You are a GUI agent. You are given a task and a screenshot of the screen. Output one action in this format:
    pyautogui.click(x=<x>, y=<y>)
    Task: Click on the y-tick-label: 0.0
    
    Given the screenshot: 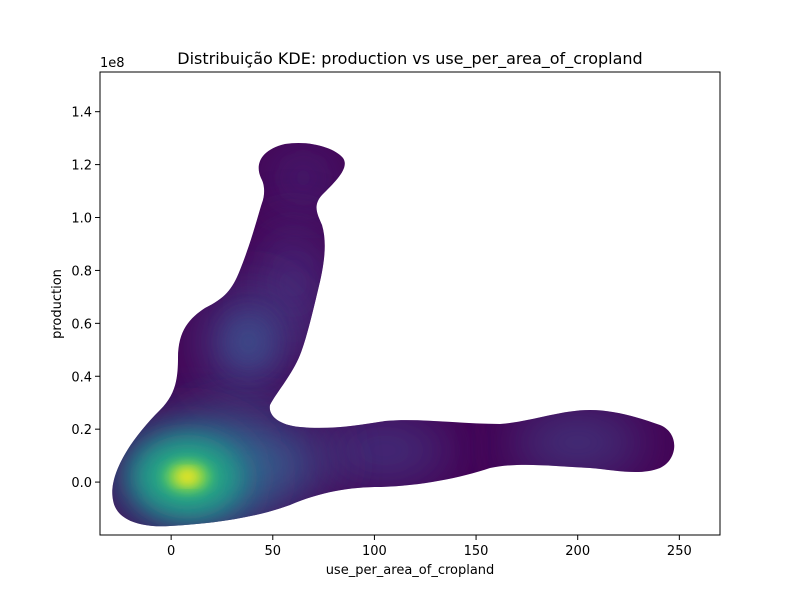 What is the action you would take?
    pyautogui.click(x=81, y=483)
    